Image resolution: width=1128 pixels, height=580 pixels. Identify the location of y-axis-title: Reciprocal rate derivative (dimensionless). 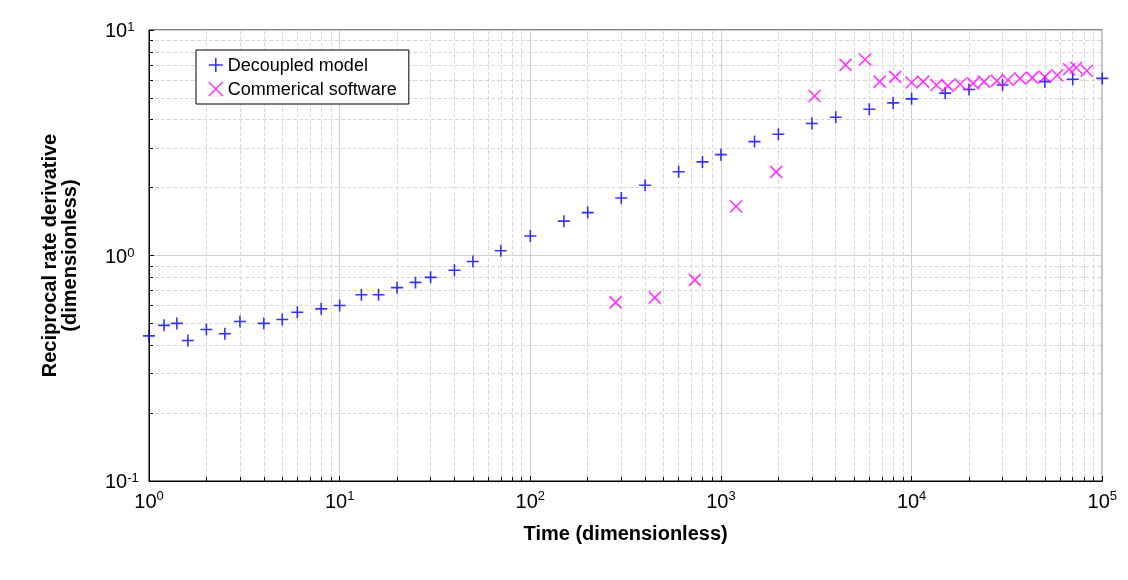
(59, 255).